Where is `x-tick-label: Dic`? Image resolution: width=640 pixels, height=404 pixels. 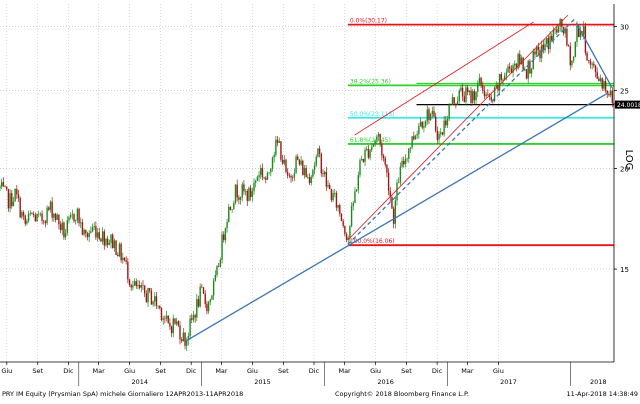
x-tick-label: Dic is located at coordinates (437, 371).